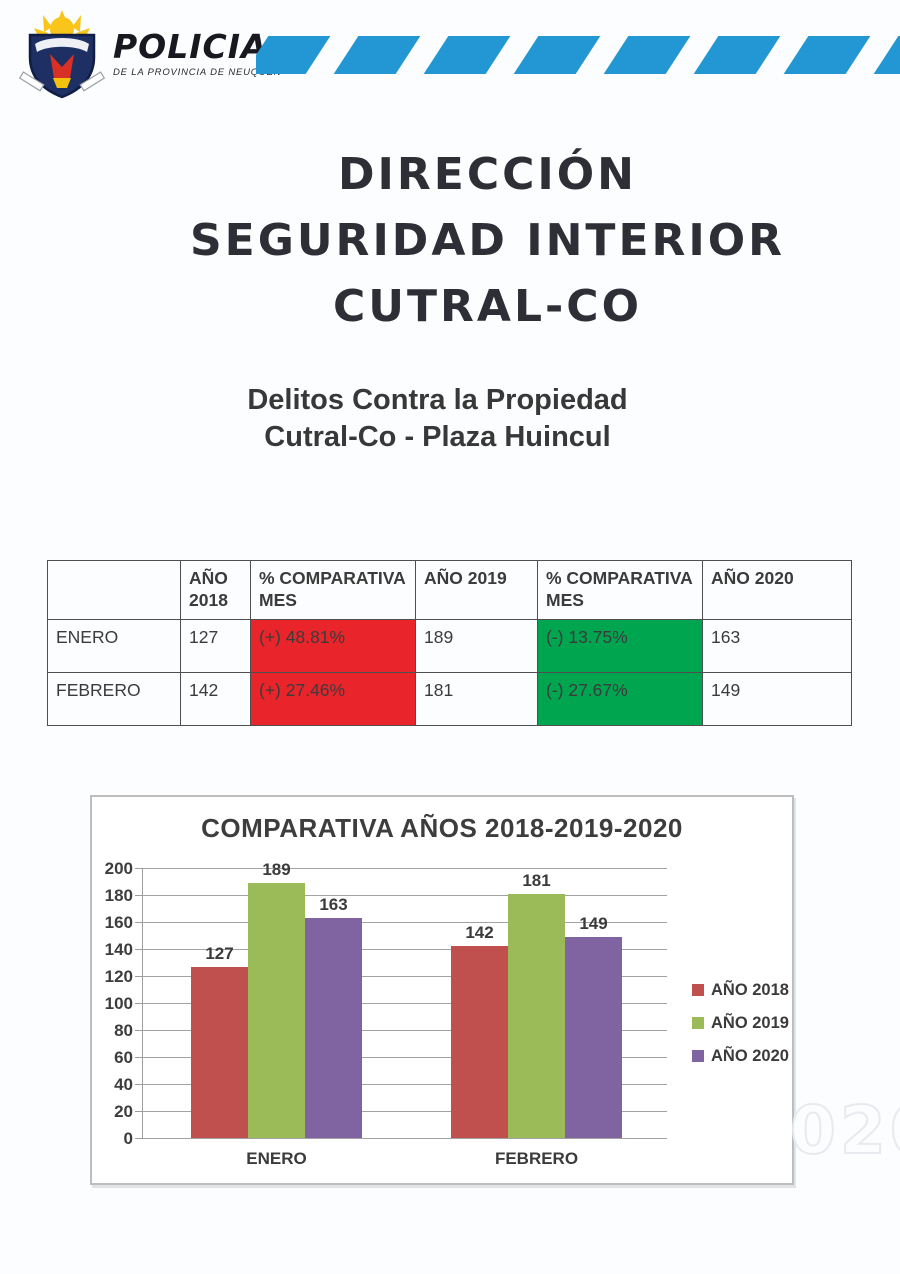 The height and width of the screenshot is (1274, 900). I want to click on febrero-2020-value: 149, so click(777, 698).